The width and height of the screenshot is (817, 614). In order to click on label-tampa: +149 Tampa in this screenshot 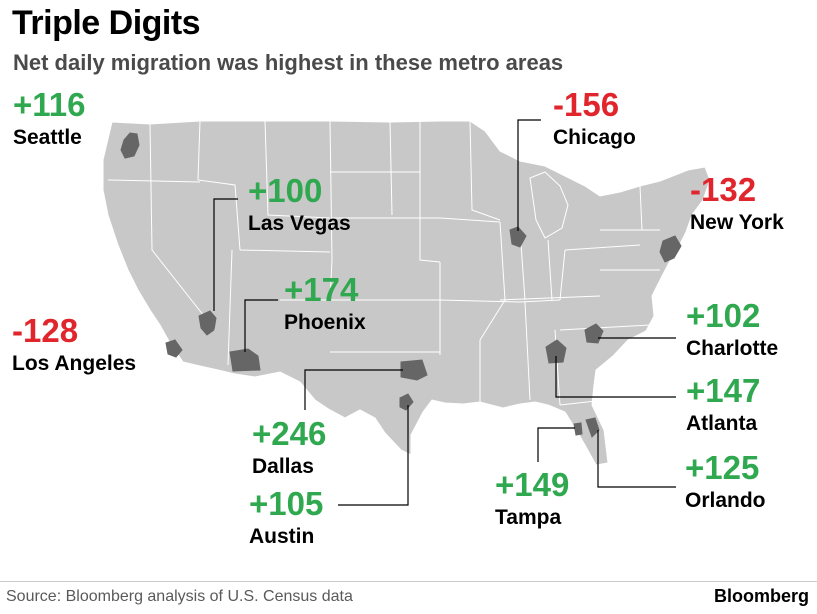, I will do `click(532, 498)`.